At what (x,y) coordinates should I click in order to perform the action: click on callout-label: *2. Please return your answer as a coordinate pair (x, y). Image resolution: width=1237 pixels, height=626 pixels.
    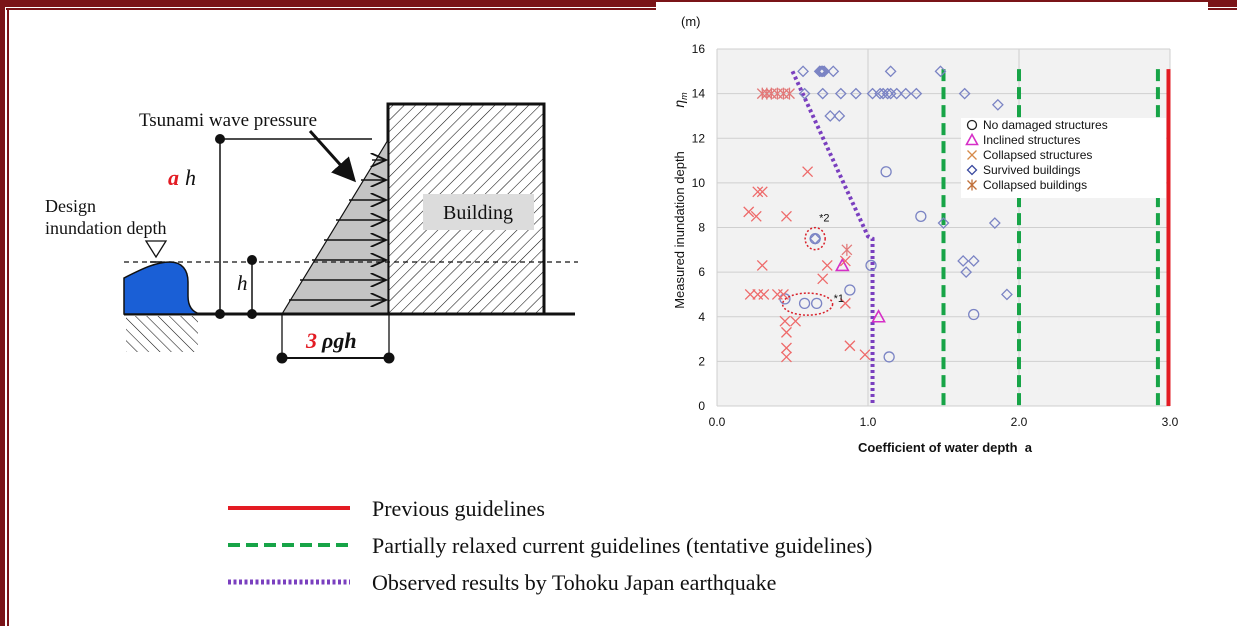
    Looking at the image, I should click on (824, 219).